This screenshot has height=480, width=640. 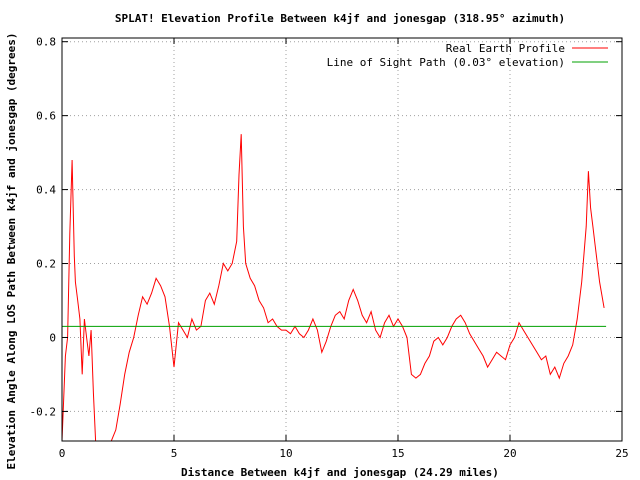 What do you see at coordinates (43, 411) in the screenshot?
I see `y-tick-label: -0.2` at bounding box center [43, 411].